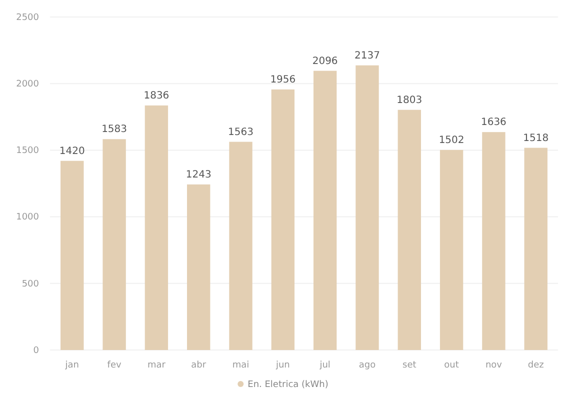  Describe the element at coordinates (71, 365) in the screenshot. I see `x-tick-label: jan` at that location.